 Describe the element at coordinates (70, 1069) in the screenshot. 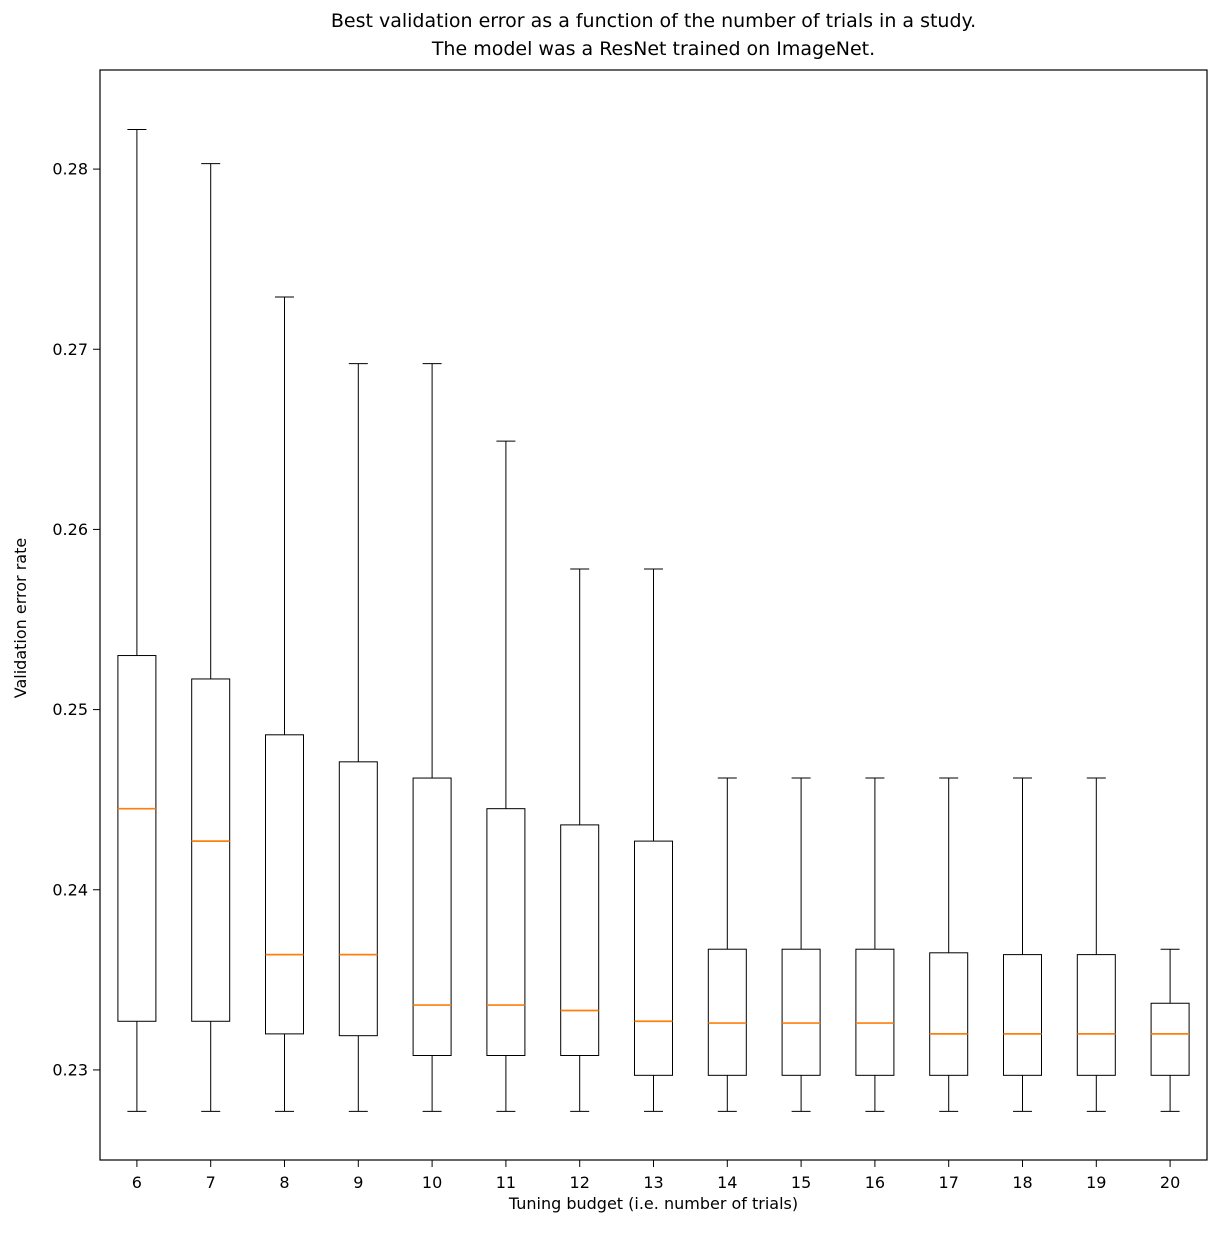

I see `y-tick-label: 0.23` at that location.